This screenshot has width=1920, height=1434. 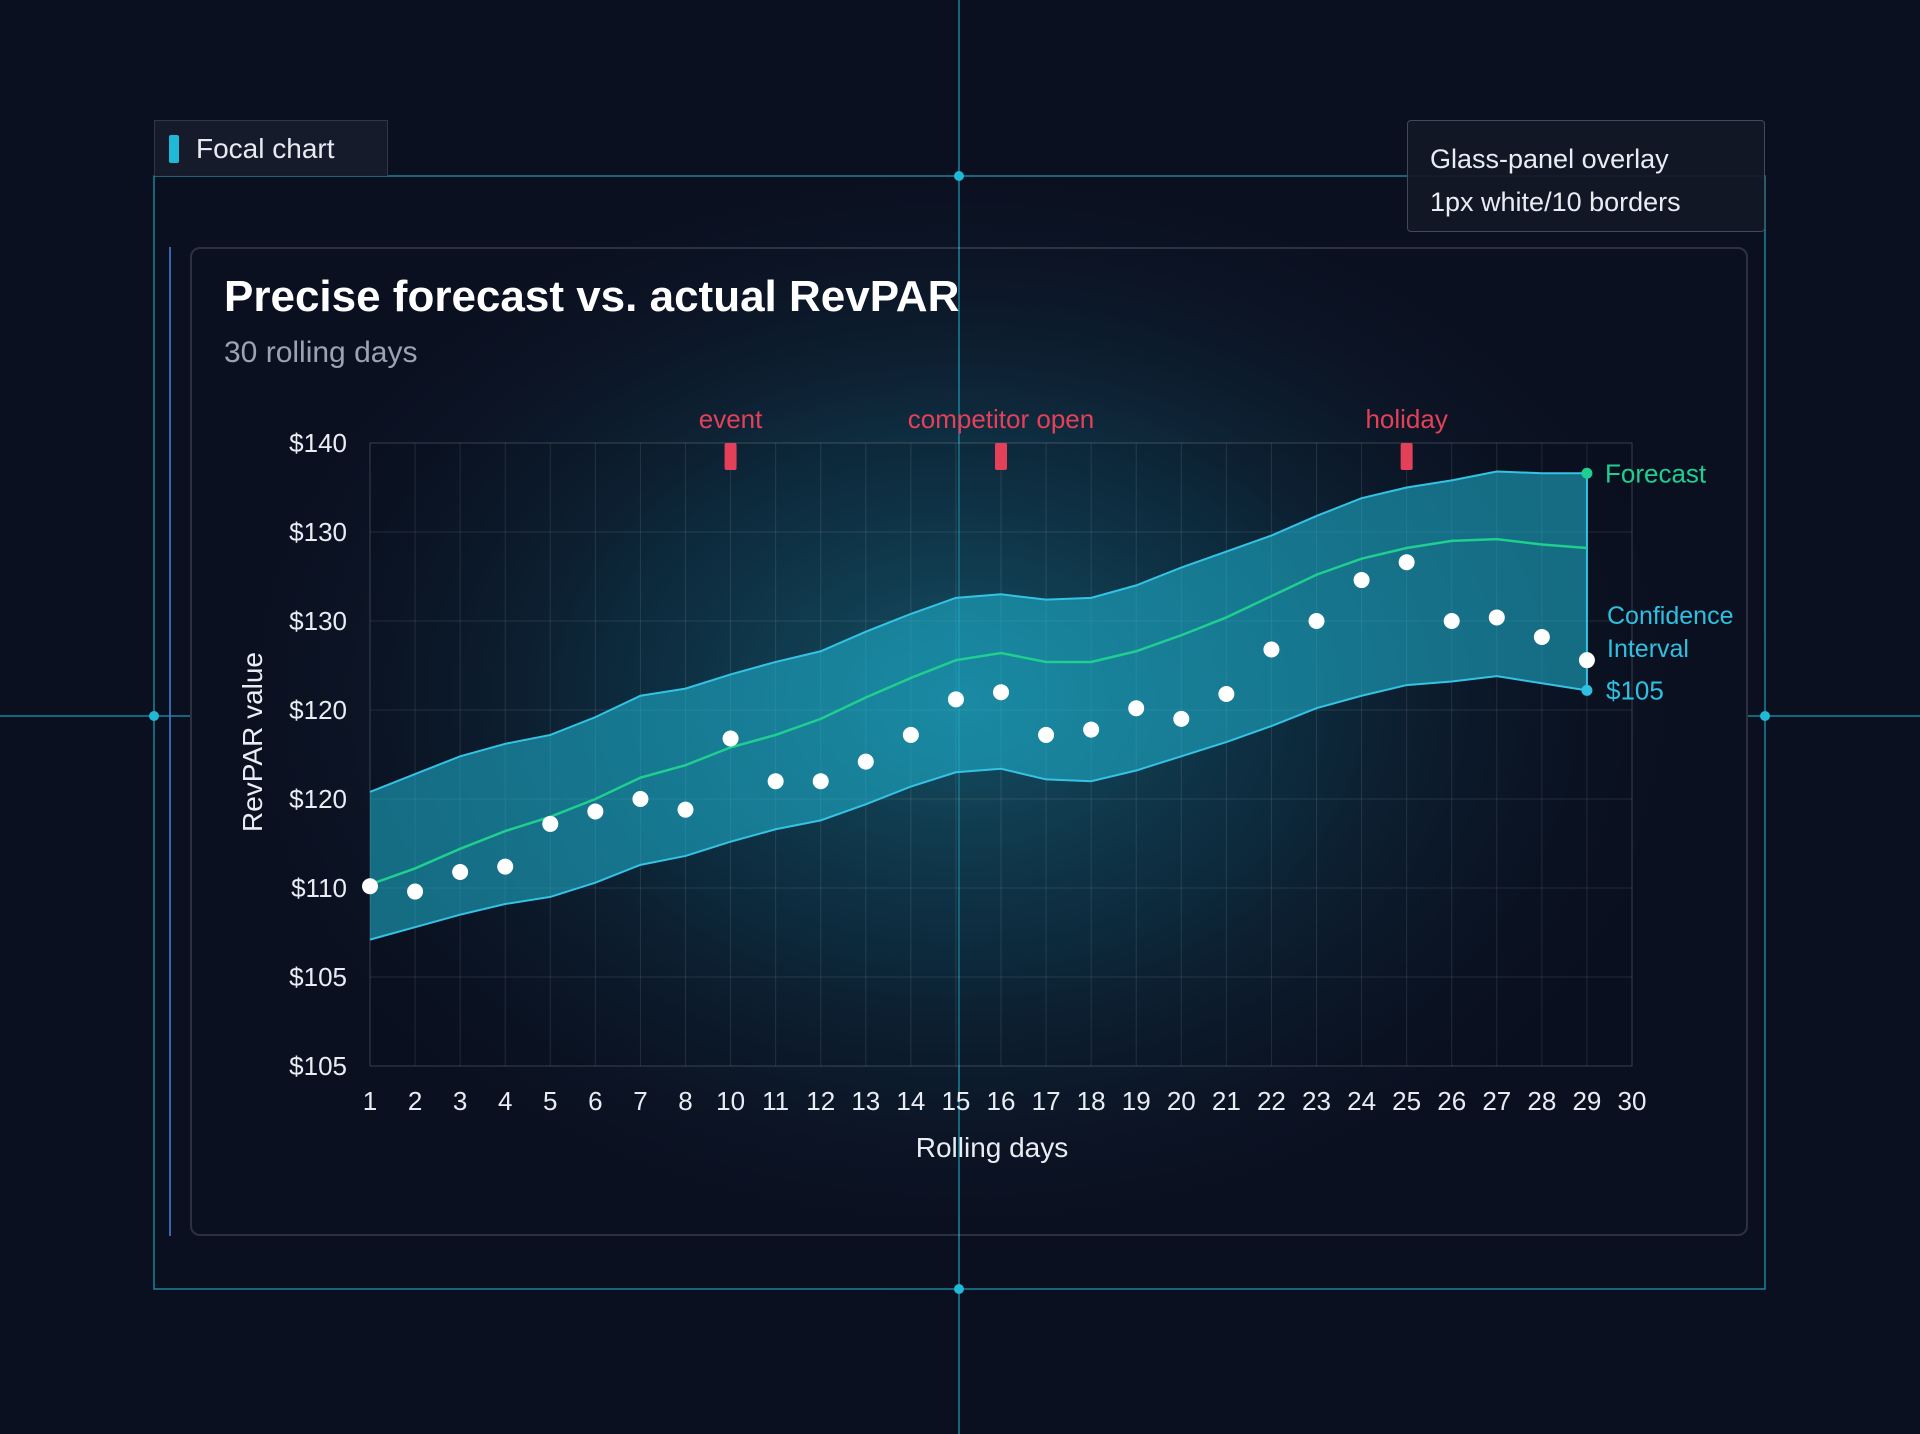 I want to click on x-tick-label: 5, so click(x=550, y=1101).